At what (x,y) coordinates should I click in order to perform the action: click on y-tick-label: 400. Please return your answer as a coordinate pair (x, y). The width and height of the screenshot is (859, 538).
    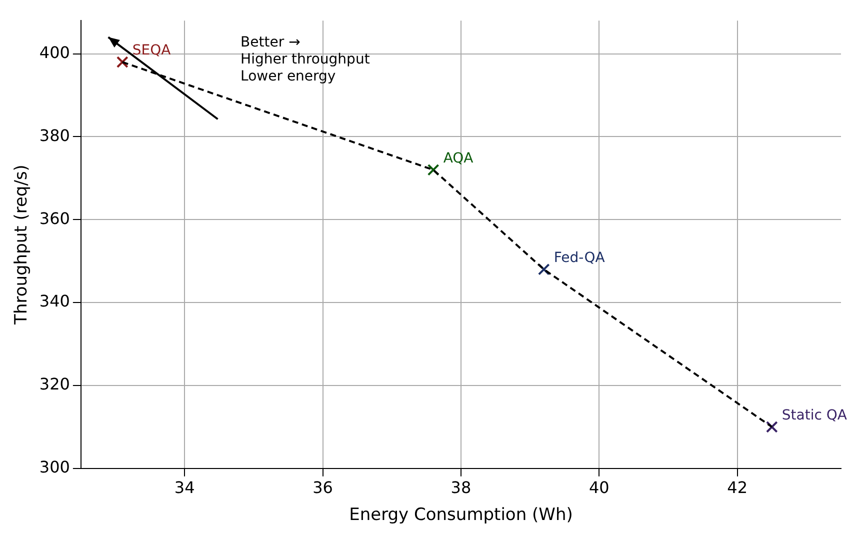
    Looking at the image, I should click on (54, 52).